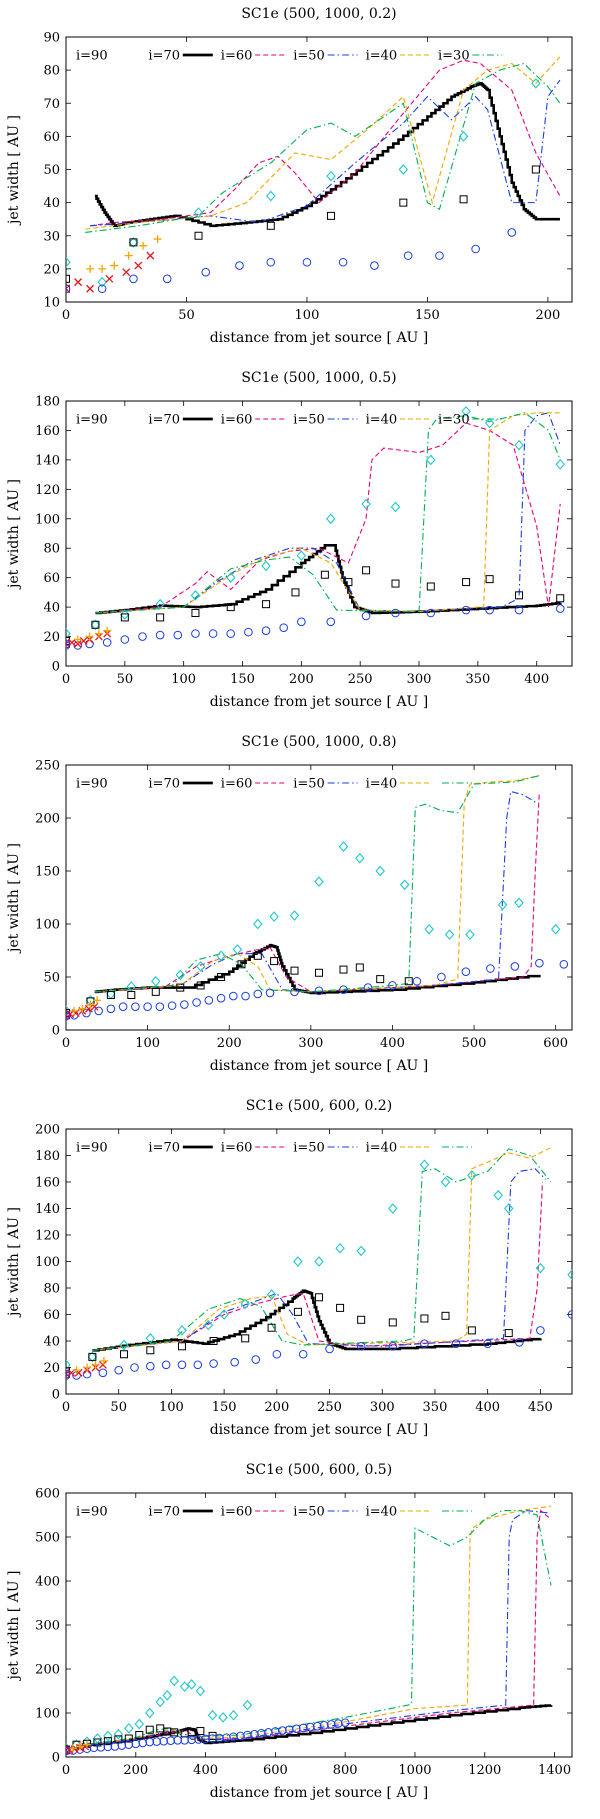 Image resolution: width=600 pixels, height=1819 pixels. Describe the element at coordinates (92, 1148) in the screenshot. I see `legend-label-i90: i=90` at that location.